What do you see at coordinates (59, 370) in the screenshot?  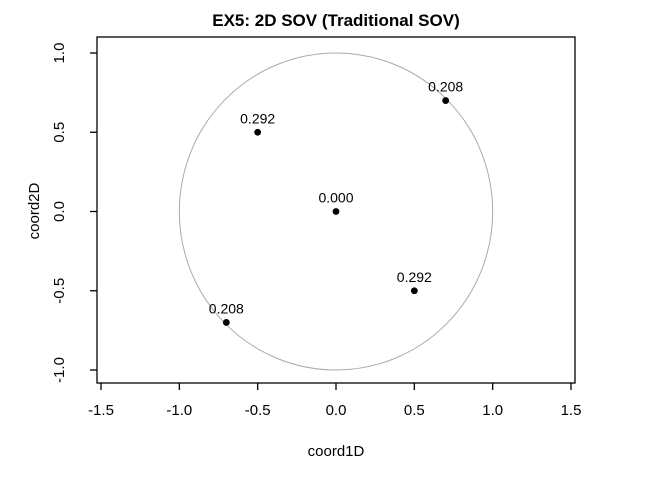 I see `y-tick-label: -1.0` at bounding box center [59, 370].